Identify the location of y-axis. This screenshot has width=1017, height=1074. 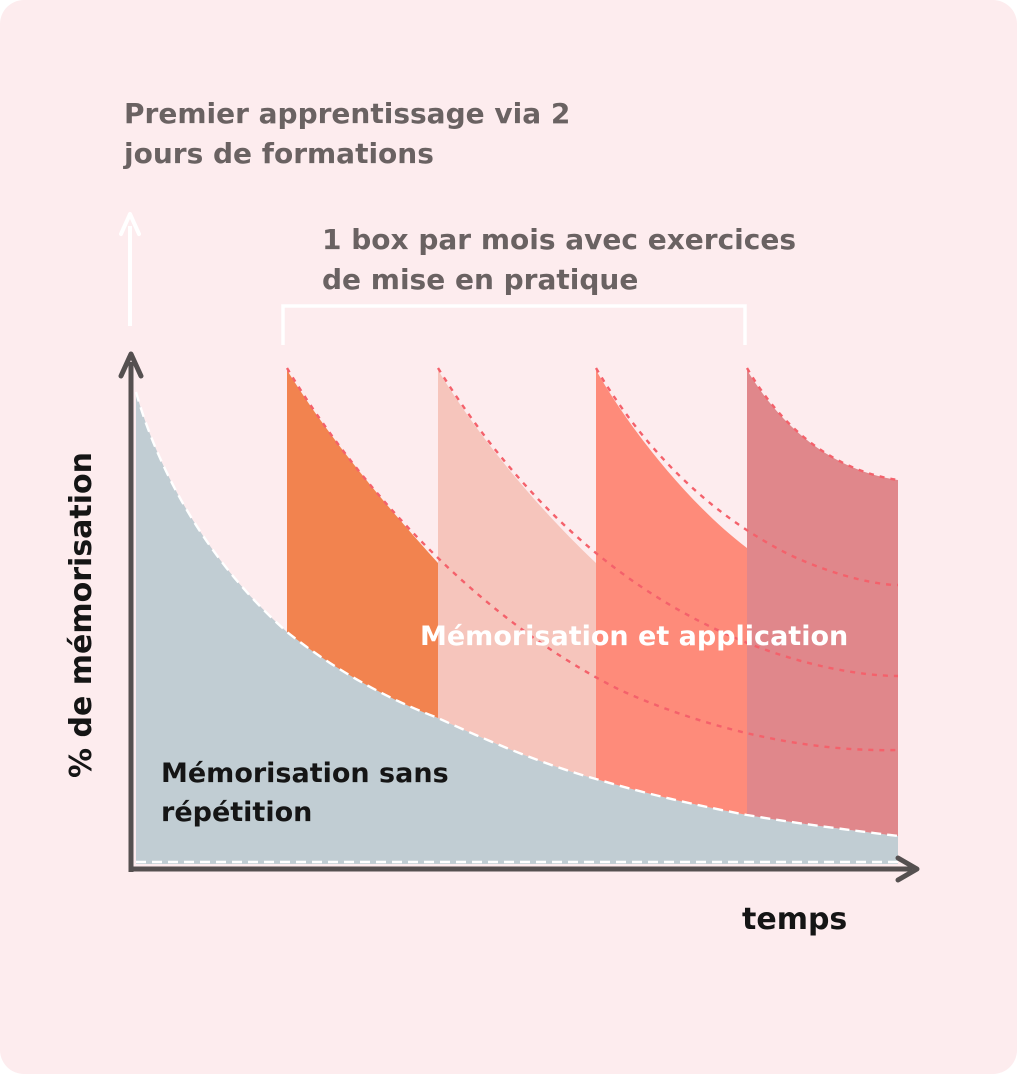
(131, 611).